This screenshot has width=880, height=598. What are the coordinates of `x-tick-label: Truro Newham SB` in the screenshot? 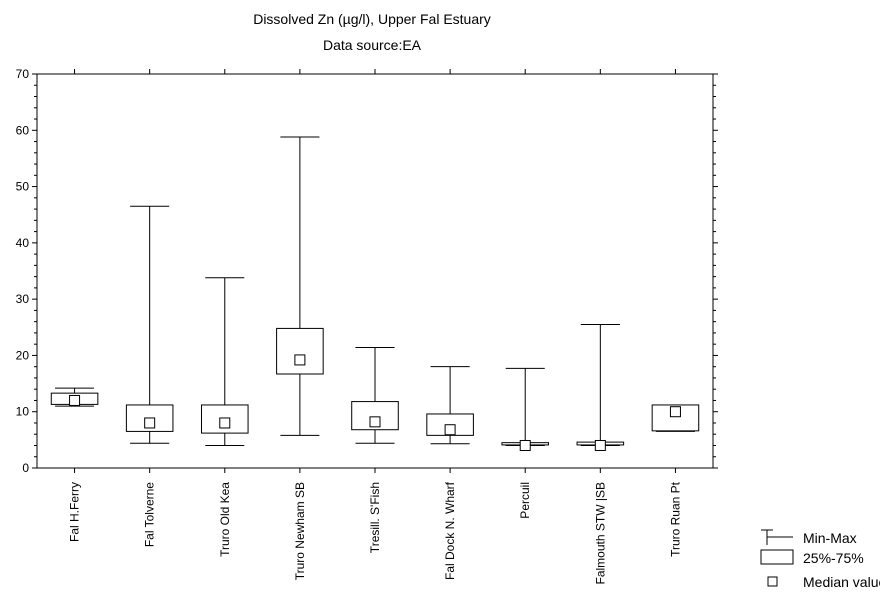 It's located at (300, 531).